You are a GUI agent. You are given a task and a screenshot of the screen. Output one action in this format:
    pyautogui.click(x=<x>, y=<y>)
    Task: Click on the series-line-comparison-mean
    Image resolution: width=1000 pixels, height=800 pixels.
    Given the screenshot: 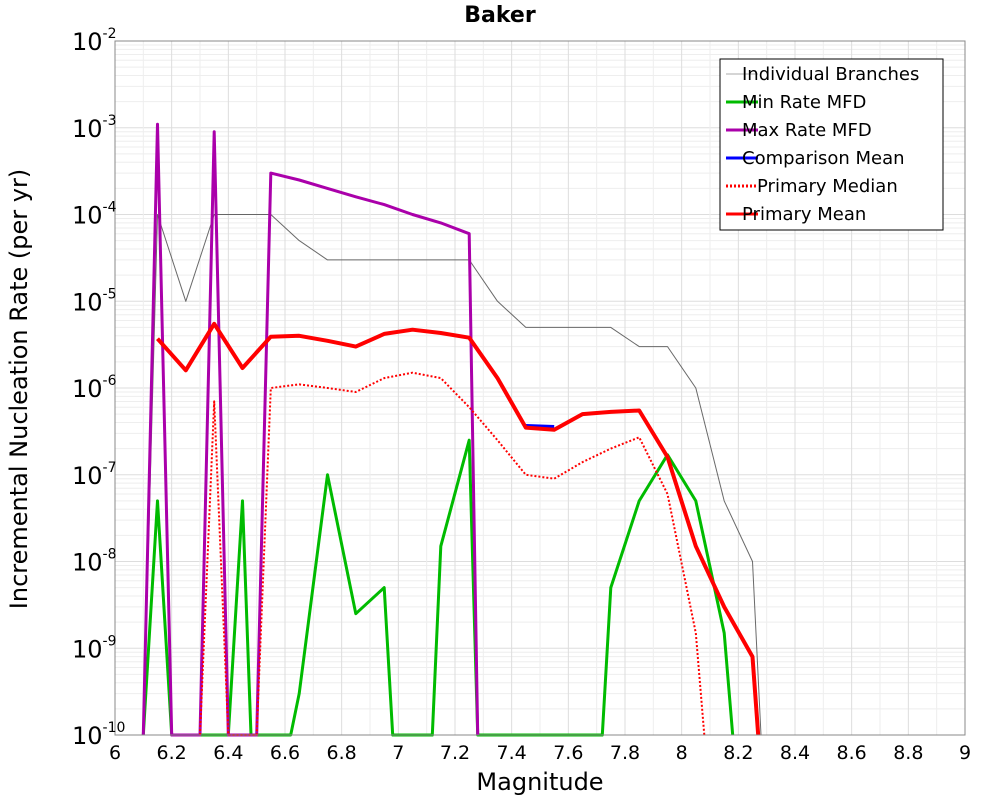 What is the action you would take?
    pyautogui.click(x=540, y=426)
    